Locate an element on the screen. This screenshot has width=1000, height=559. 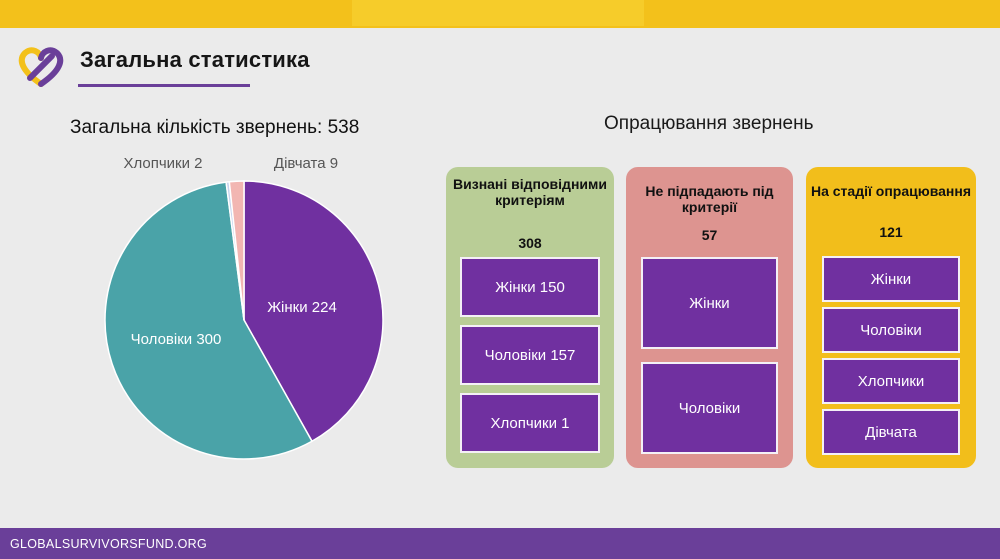
title-underline is located at coordinates (164, 85).